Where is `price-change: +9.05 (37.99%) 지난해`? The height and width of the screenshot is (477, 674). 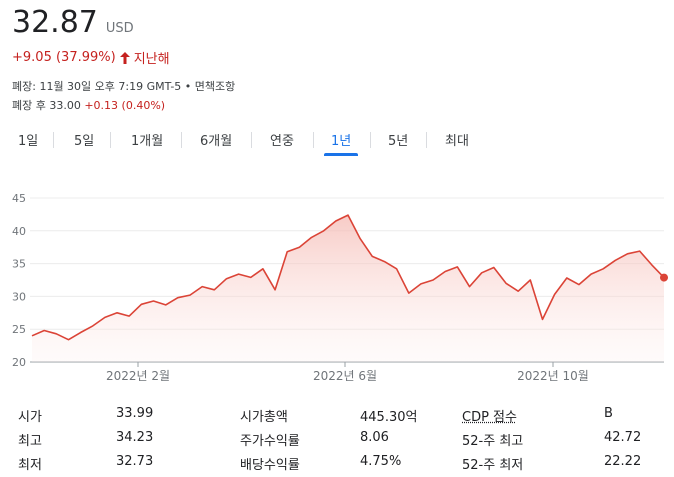 price-change: +9.05 (37.99%) 지난해 is located at coordinates (91, 57).